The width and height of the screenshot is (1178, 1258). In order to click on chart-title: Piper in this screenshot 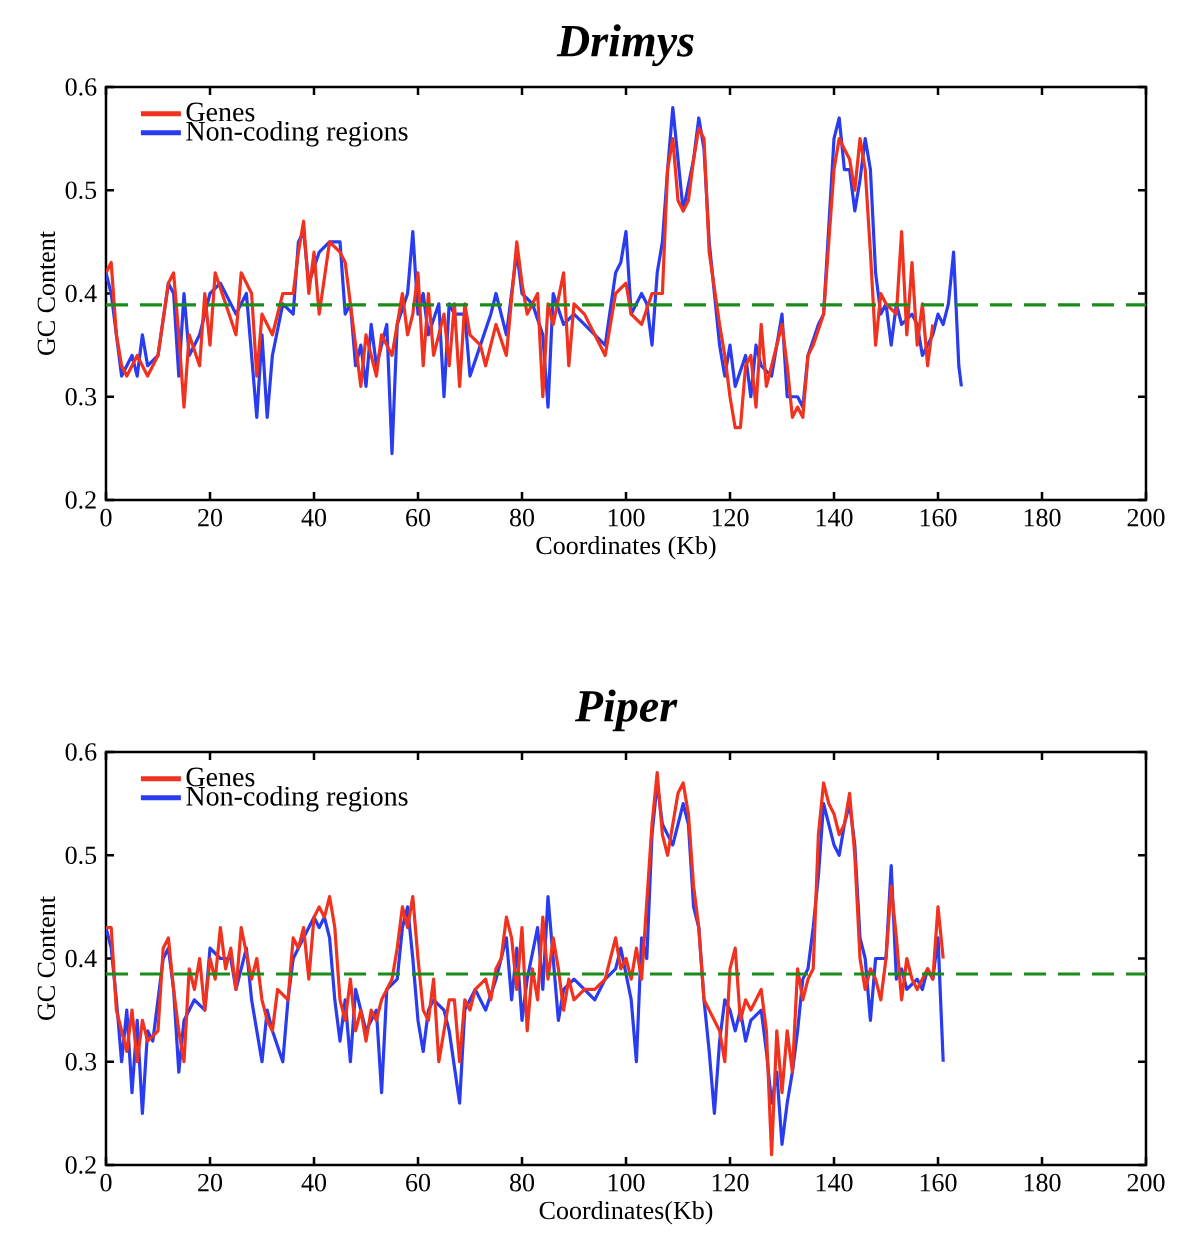, I will do `click(626, 710)`.